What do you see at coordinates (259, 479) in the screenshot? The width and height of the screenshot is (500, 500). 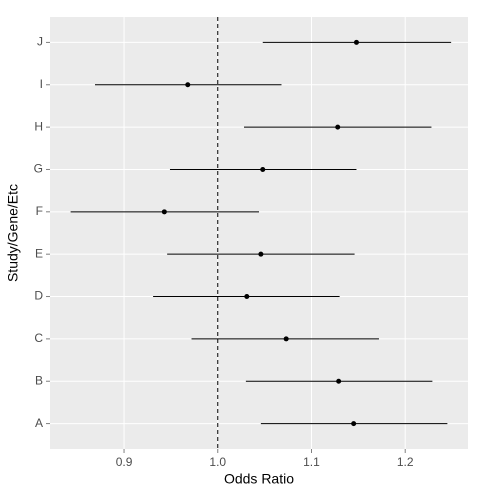 I see `x-axis-title: Odds Ratio` at bounding box center [259, 479].